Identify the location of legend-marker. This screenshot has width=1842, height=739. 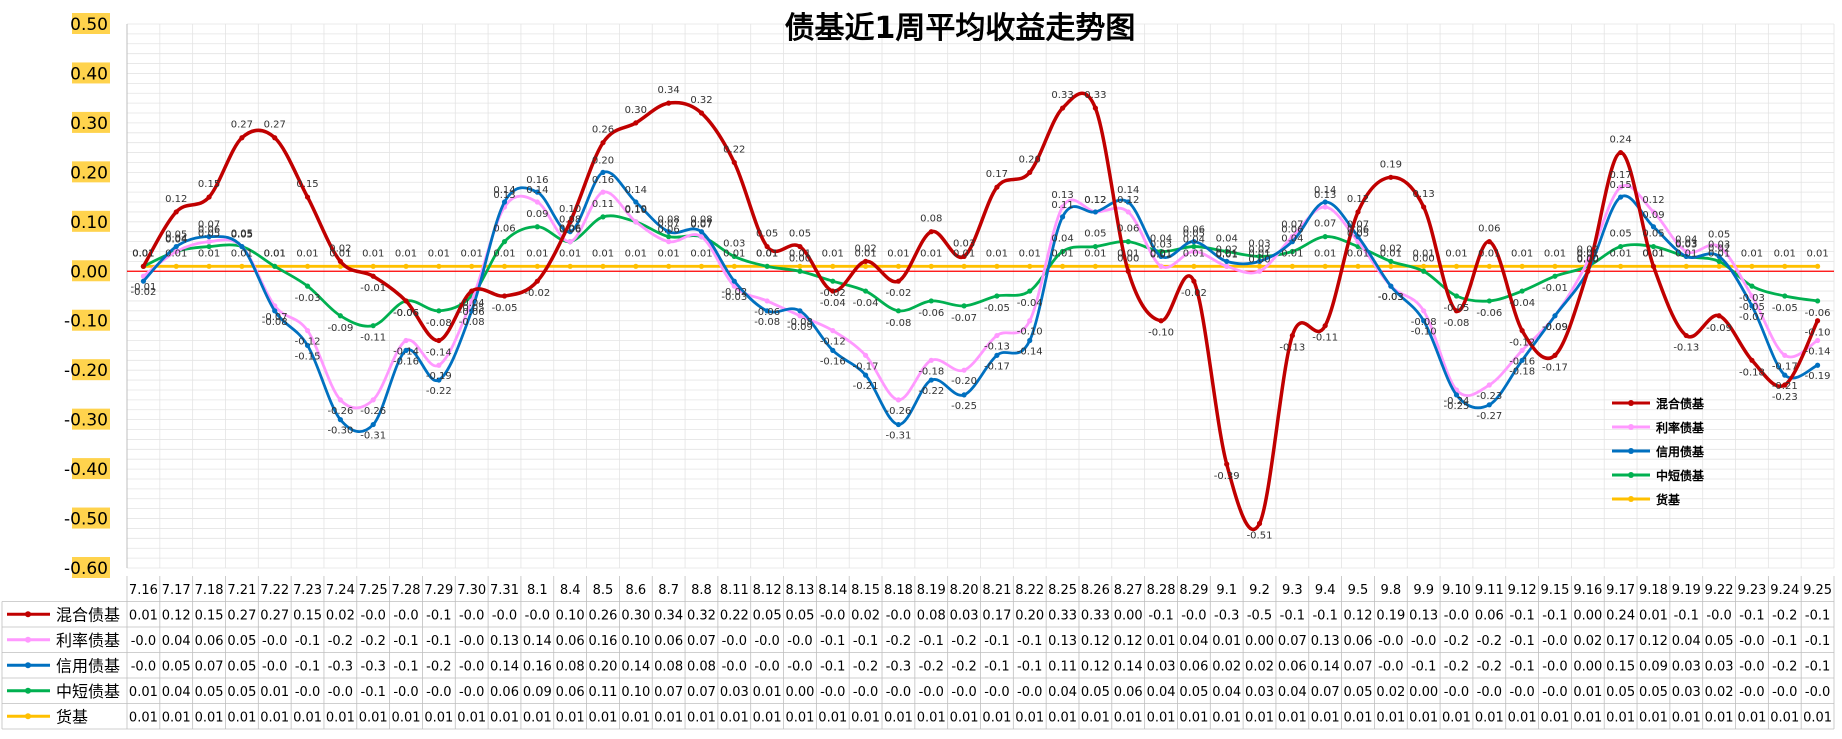
(1631, 427).